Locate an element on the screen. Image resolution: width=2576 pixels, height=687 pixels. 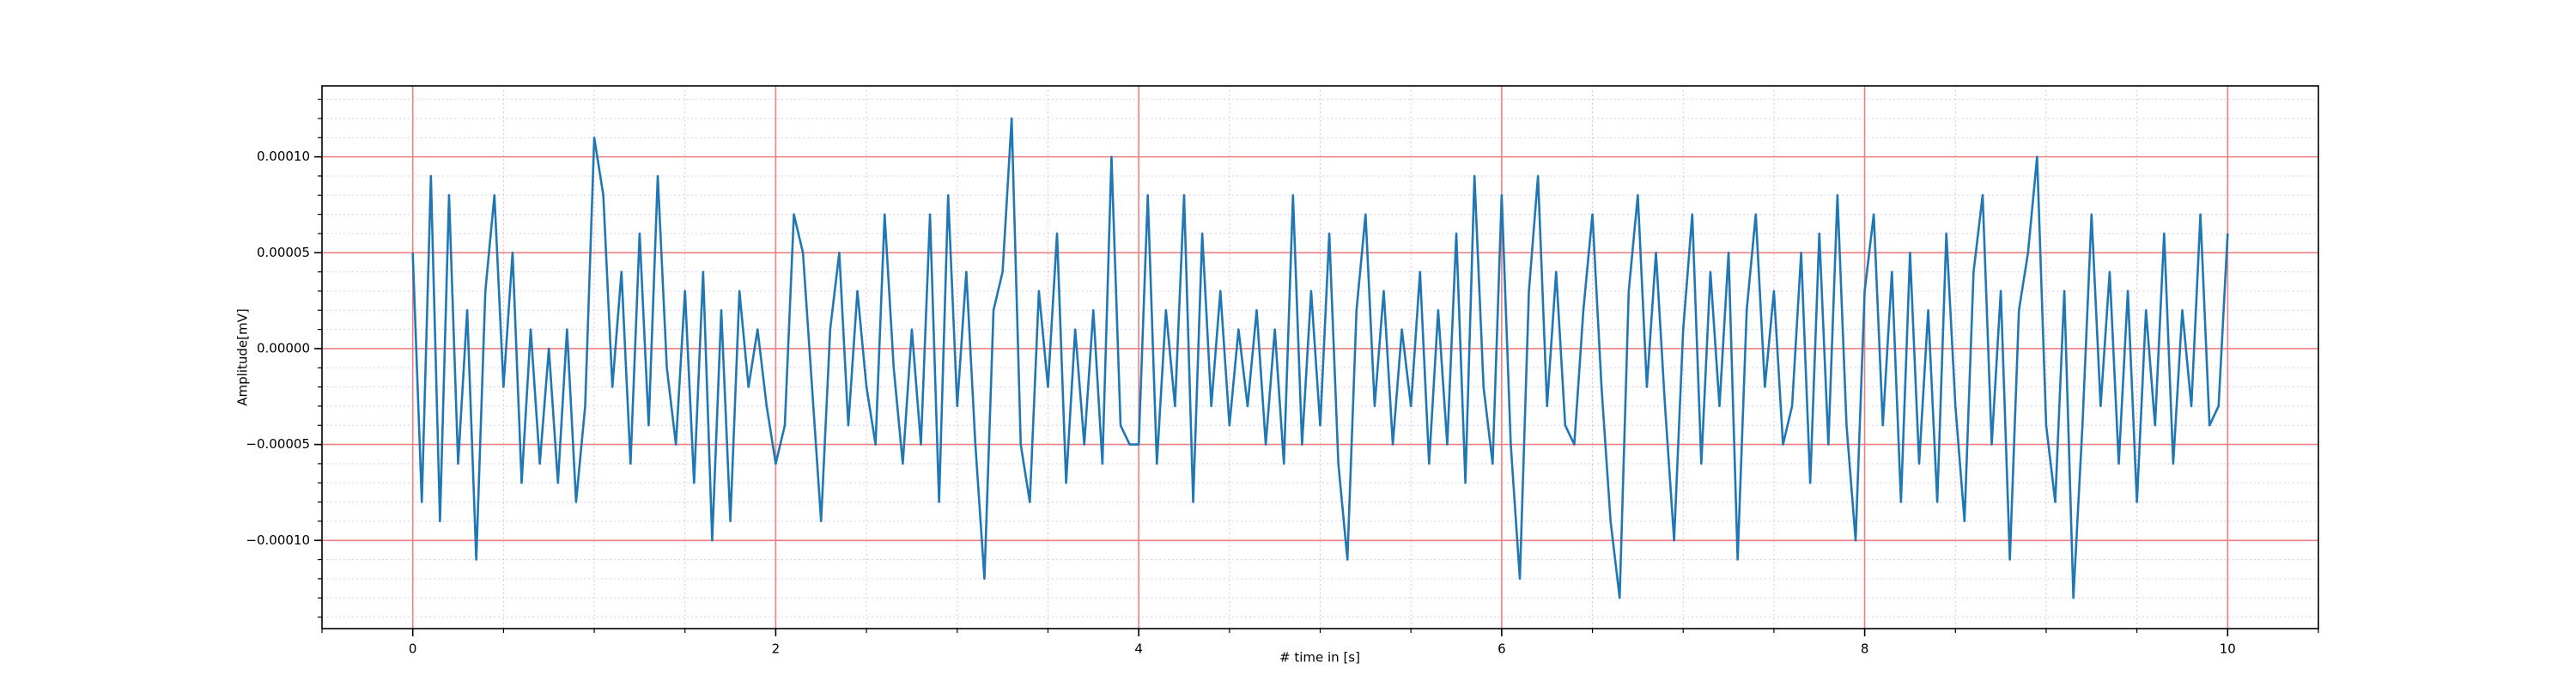
y-tick-label: 0.00005 is located at coordinates (283, 252).